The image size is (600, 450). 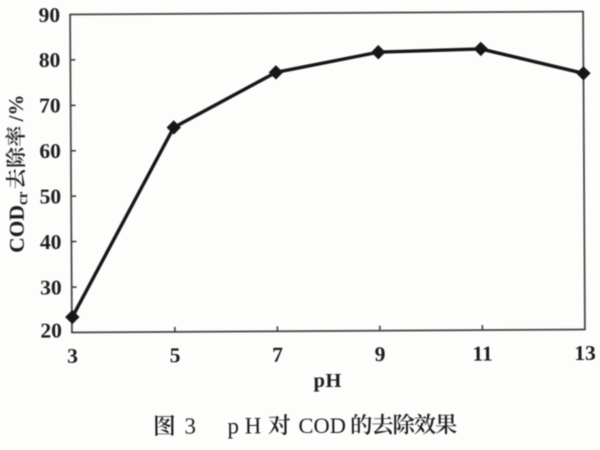 What do you see at coordinates (18, 222) in the screenshot?
I see `svg-text: CODcr` at bounding box center [18, 222].